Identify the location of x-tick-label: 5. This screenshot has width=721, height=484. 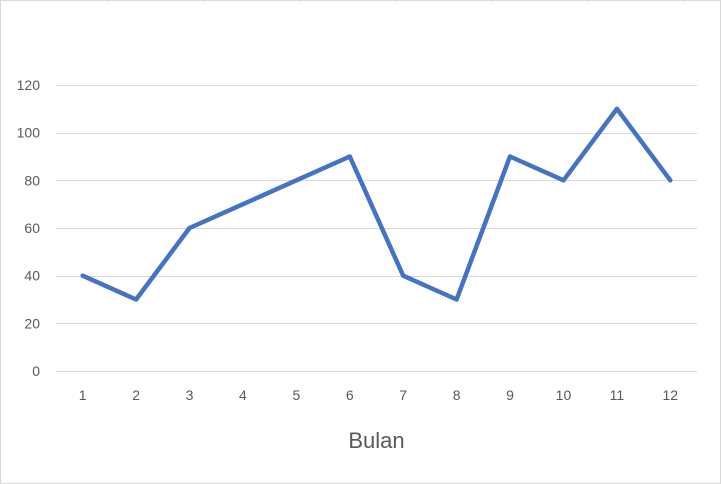
(296, 395).